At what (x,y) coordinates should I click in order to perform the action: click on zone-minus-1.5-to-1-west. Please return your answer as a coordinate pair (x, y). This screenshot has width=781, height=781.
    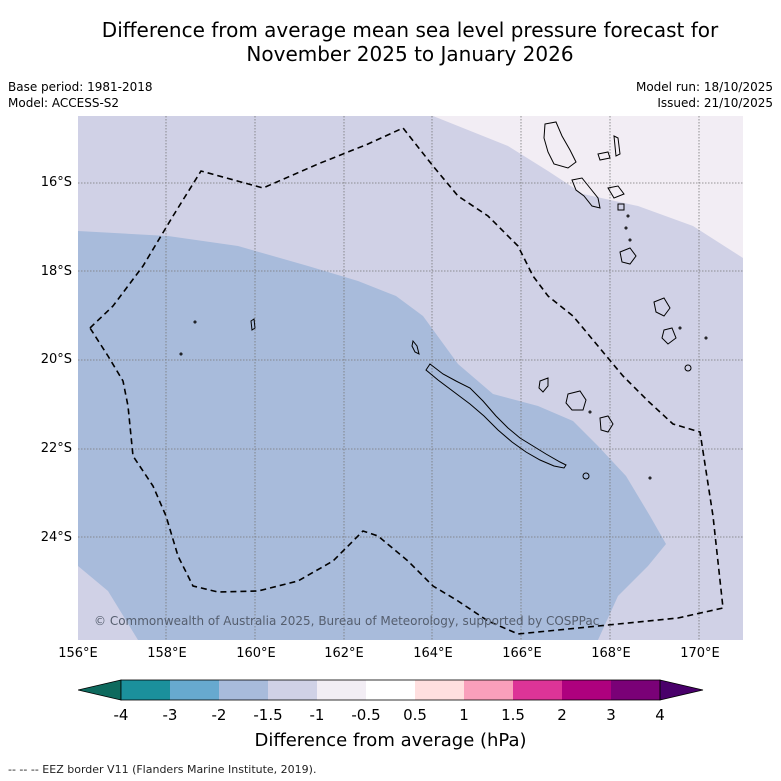
    Looking at the image, I should click on (108, 603).